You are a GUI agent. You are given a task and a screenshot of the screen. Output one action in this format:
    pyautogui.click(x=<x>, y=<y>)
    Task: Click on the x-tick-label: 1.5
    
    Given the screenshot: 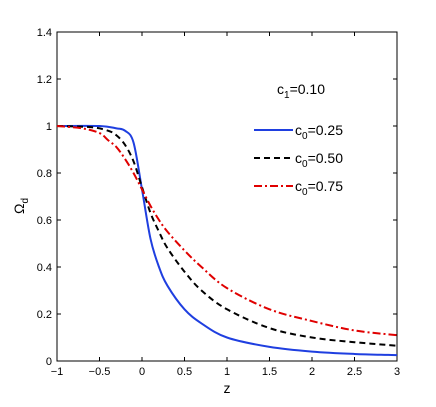 What is the action you would take?
    pyautogui.click(x=269, y=372)
    